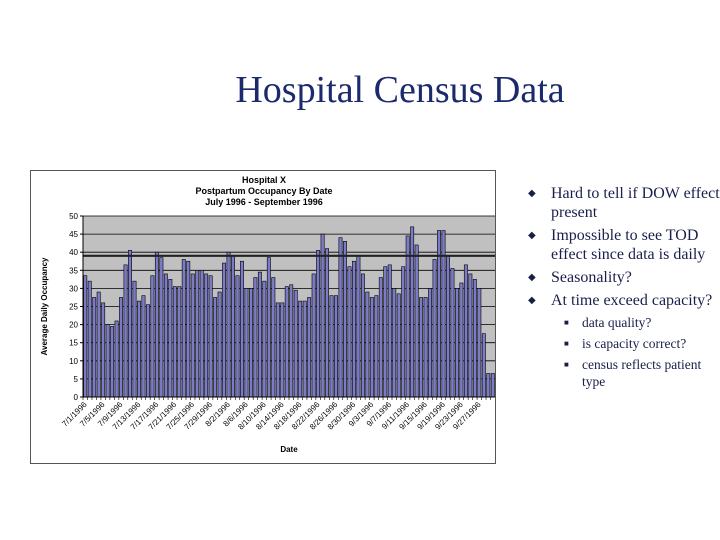  I want to click on slide-title: Hospital Census Data, so click(400, 90).